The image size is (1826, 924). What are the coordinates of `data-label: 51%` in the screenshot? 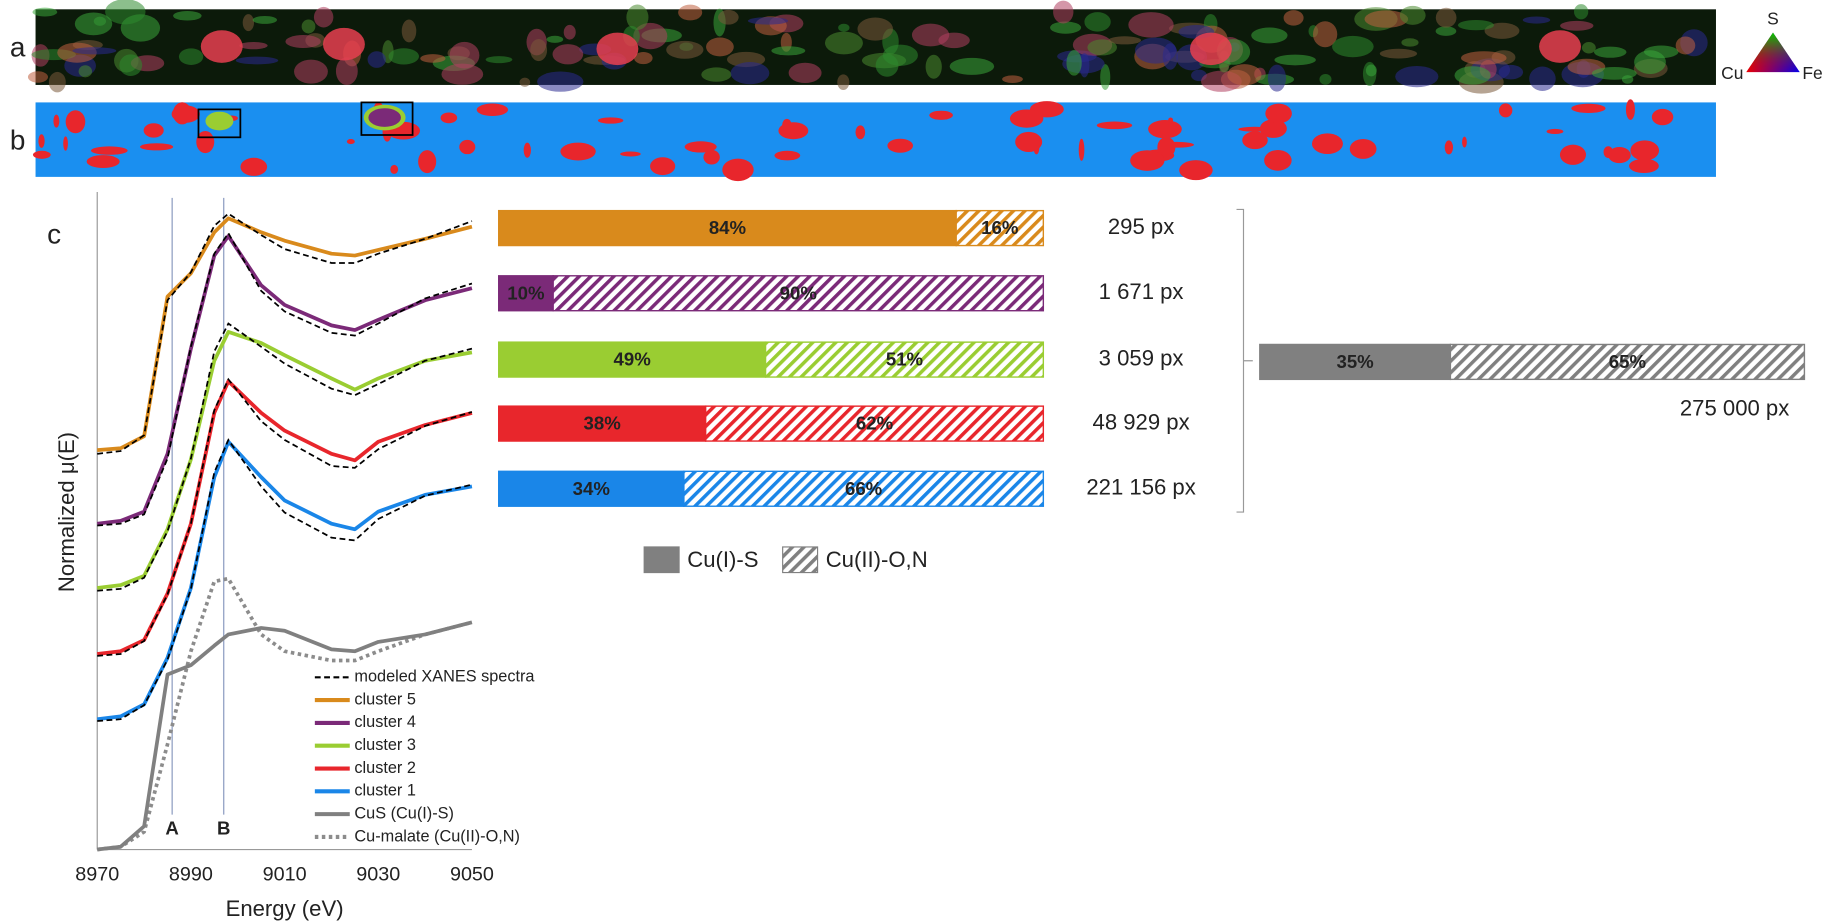 It's located at (905, 359).